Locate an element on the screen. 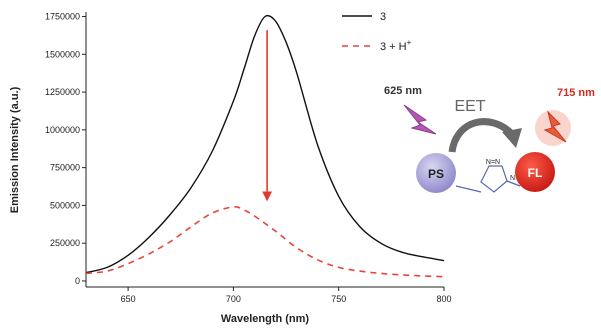 Image resolution: width=601 pixels, height=329 pixels. y-tick-label: 1500000 is located at coordinates (62, 54).